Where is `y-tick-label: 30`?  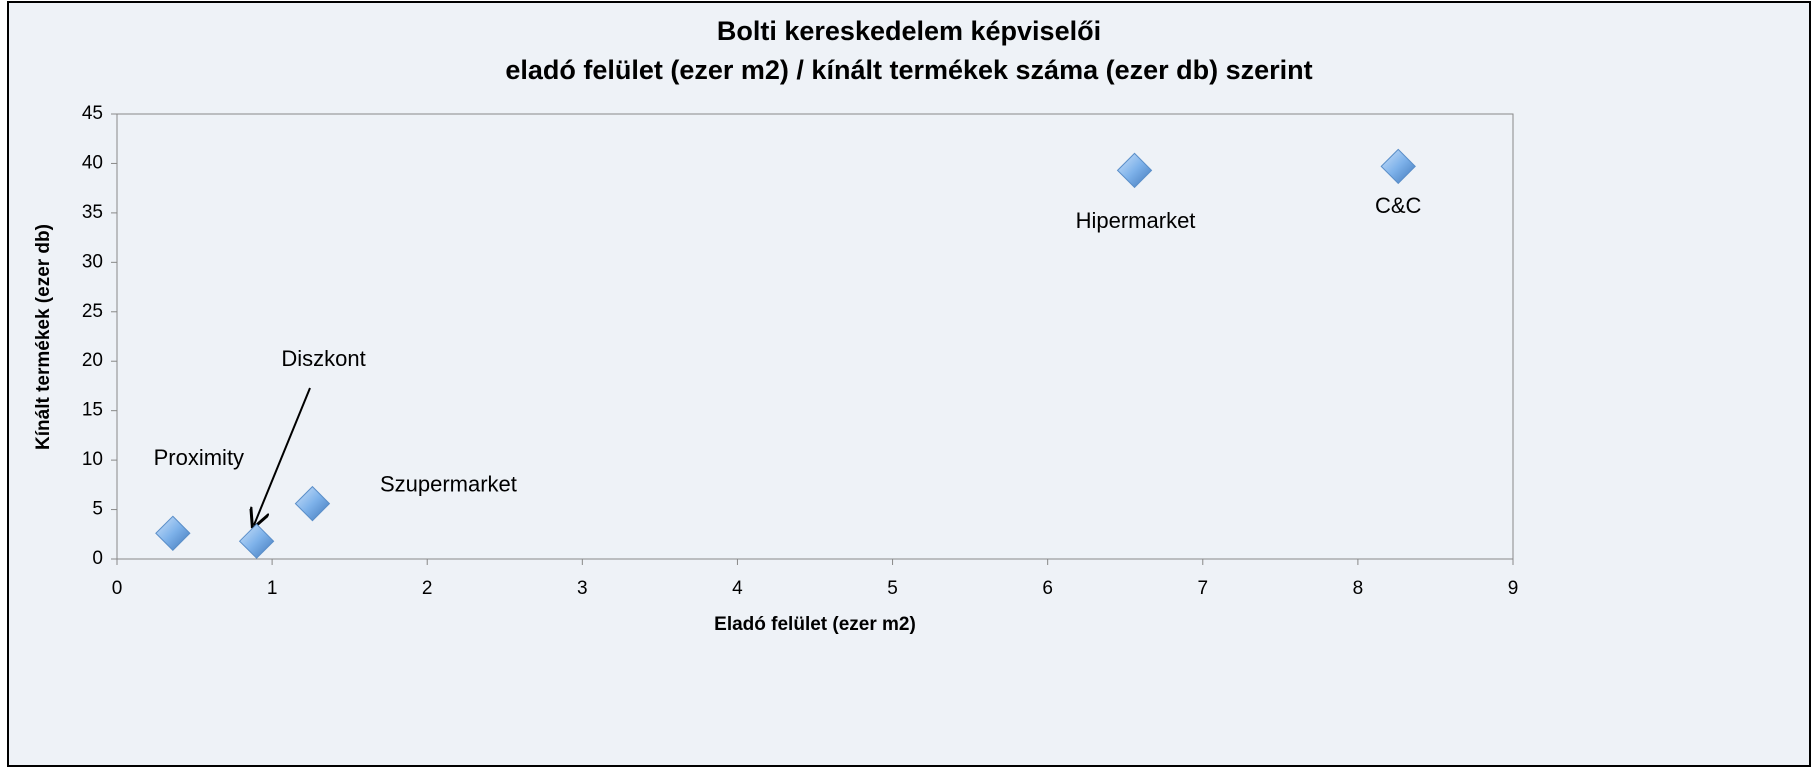
y-tick-label: 30 is located at coordinates (92, 261).